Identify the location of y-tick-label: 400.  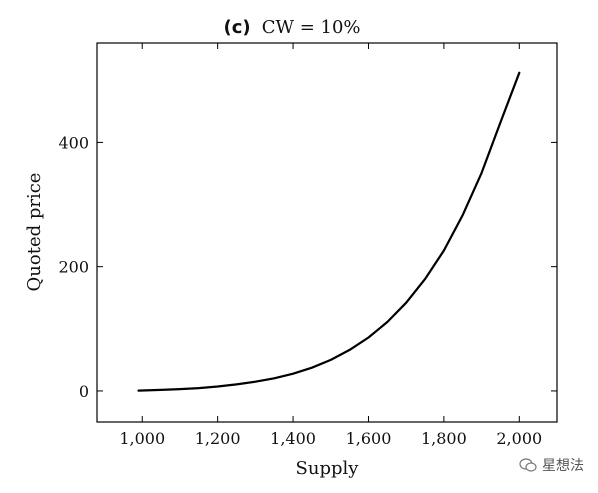
(73, 142).